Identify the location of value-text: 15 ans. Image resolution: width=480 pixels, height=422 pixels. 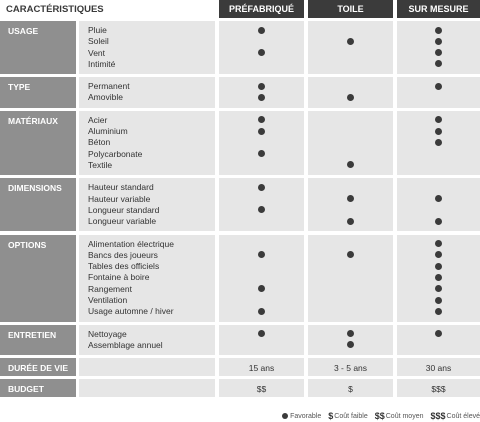
(261, 368).